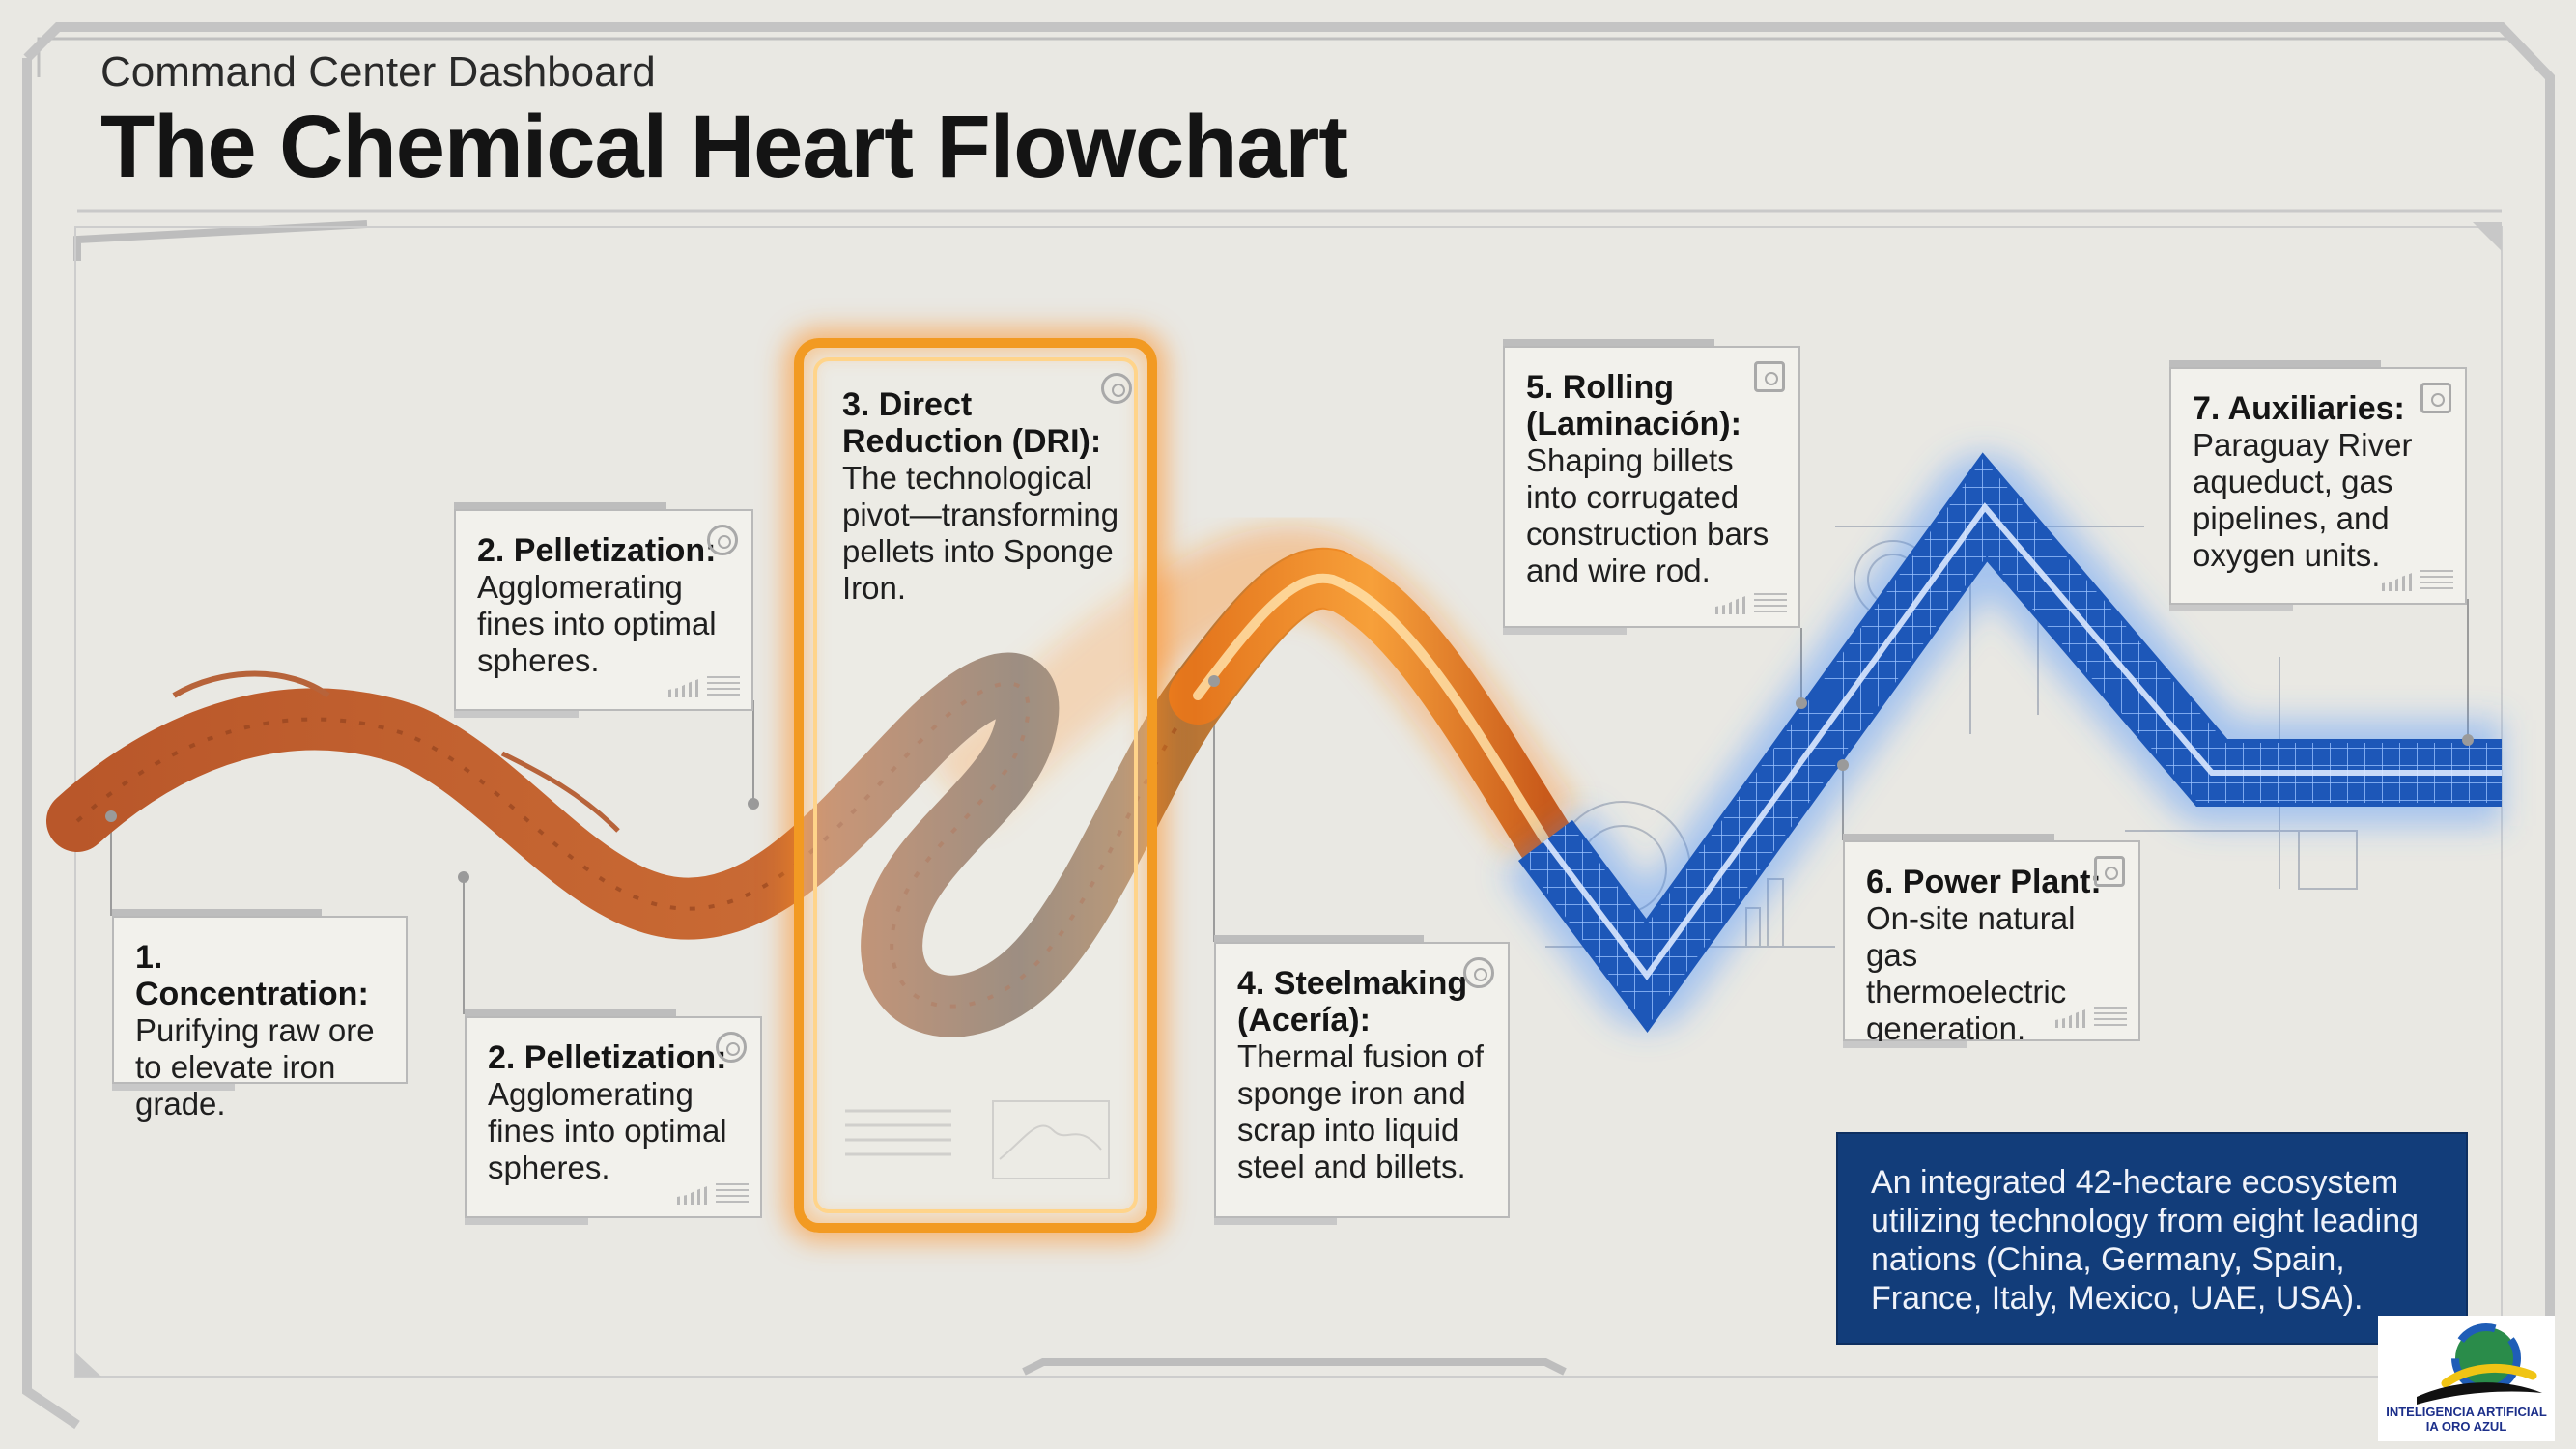 The width and height of the screenshot is (2576, 1449). What do you see at coordinates (1478, 972) in the screenshot?
I see `gauge-icon` at bounding box center [1478, 972].